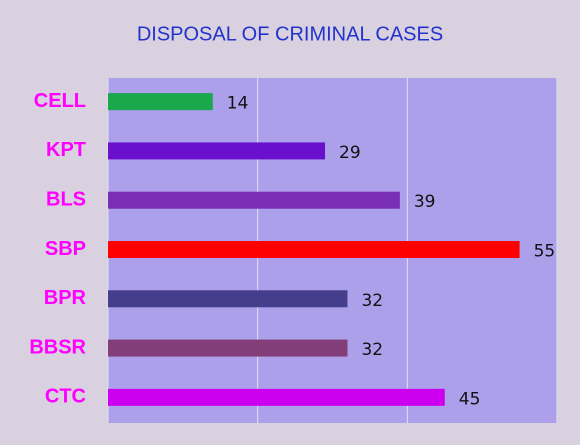  I want to click on y-tick-label: CTC, so click(65, 397).